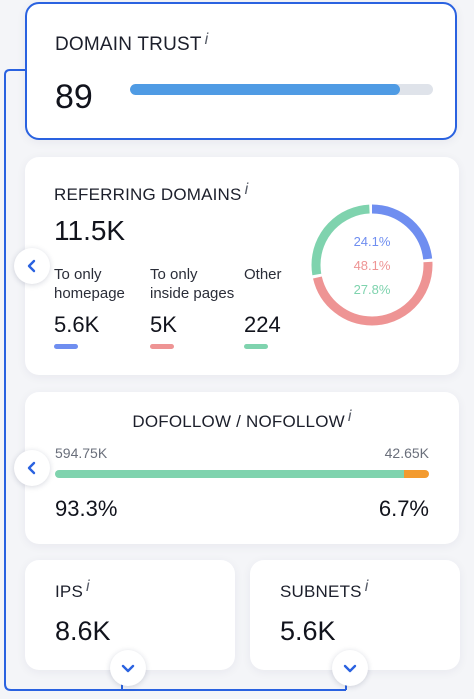 The height and width of the screenshot is (699, 474). Describe the element at coordinates (372, 241) in the screenshot. I see `donut-label-homepage: 24.1%` at that location.